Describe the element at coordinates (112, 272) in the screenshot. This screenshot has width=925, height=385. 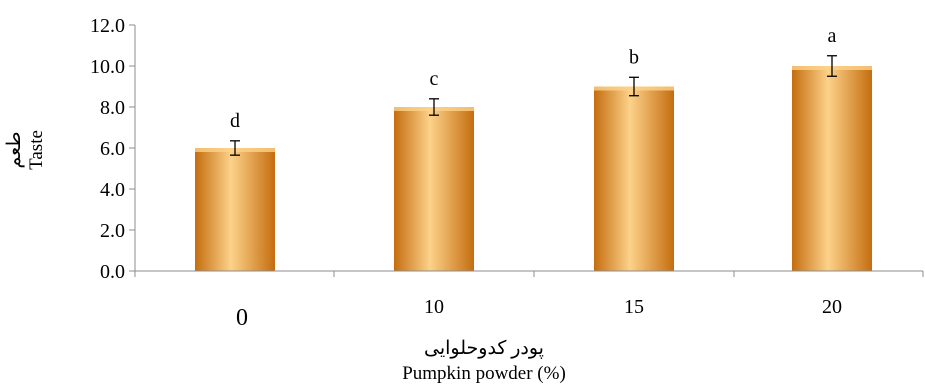
I see `y-tick-label: 0.0` at that location.